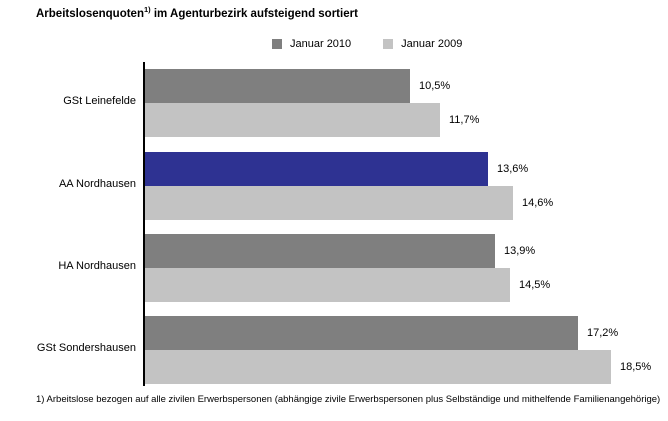 The width and height of the screenshot is (668, 421). Describe the element at coordinates (603, 333) in the screenshot. I see `bar-value-label: 17,2%` at that location.